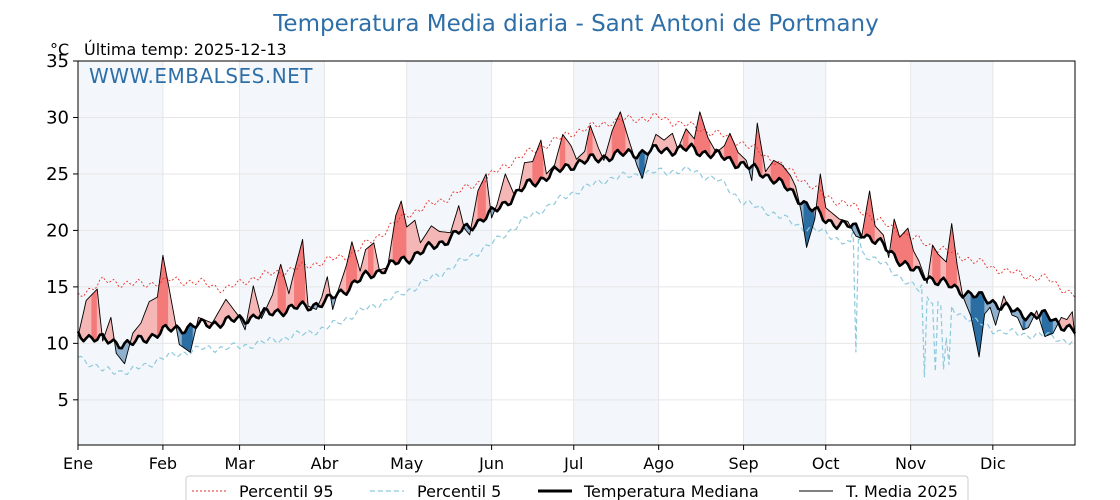 The width and height of the screenshot is (1120, 500). Describe the element at coordinates (57, 343) in the screenshot. I see `y-tick-label-10: 10` at that location.